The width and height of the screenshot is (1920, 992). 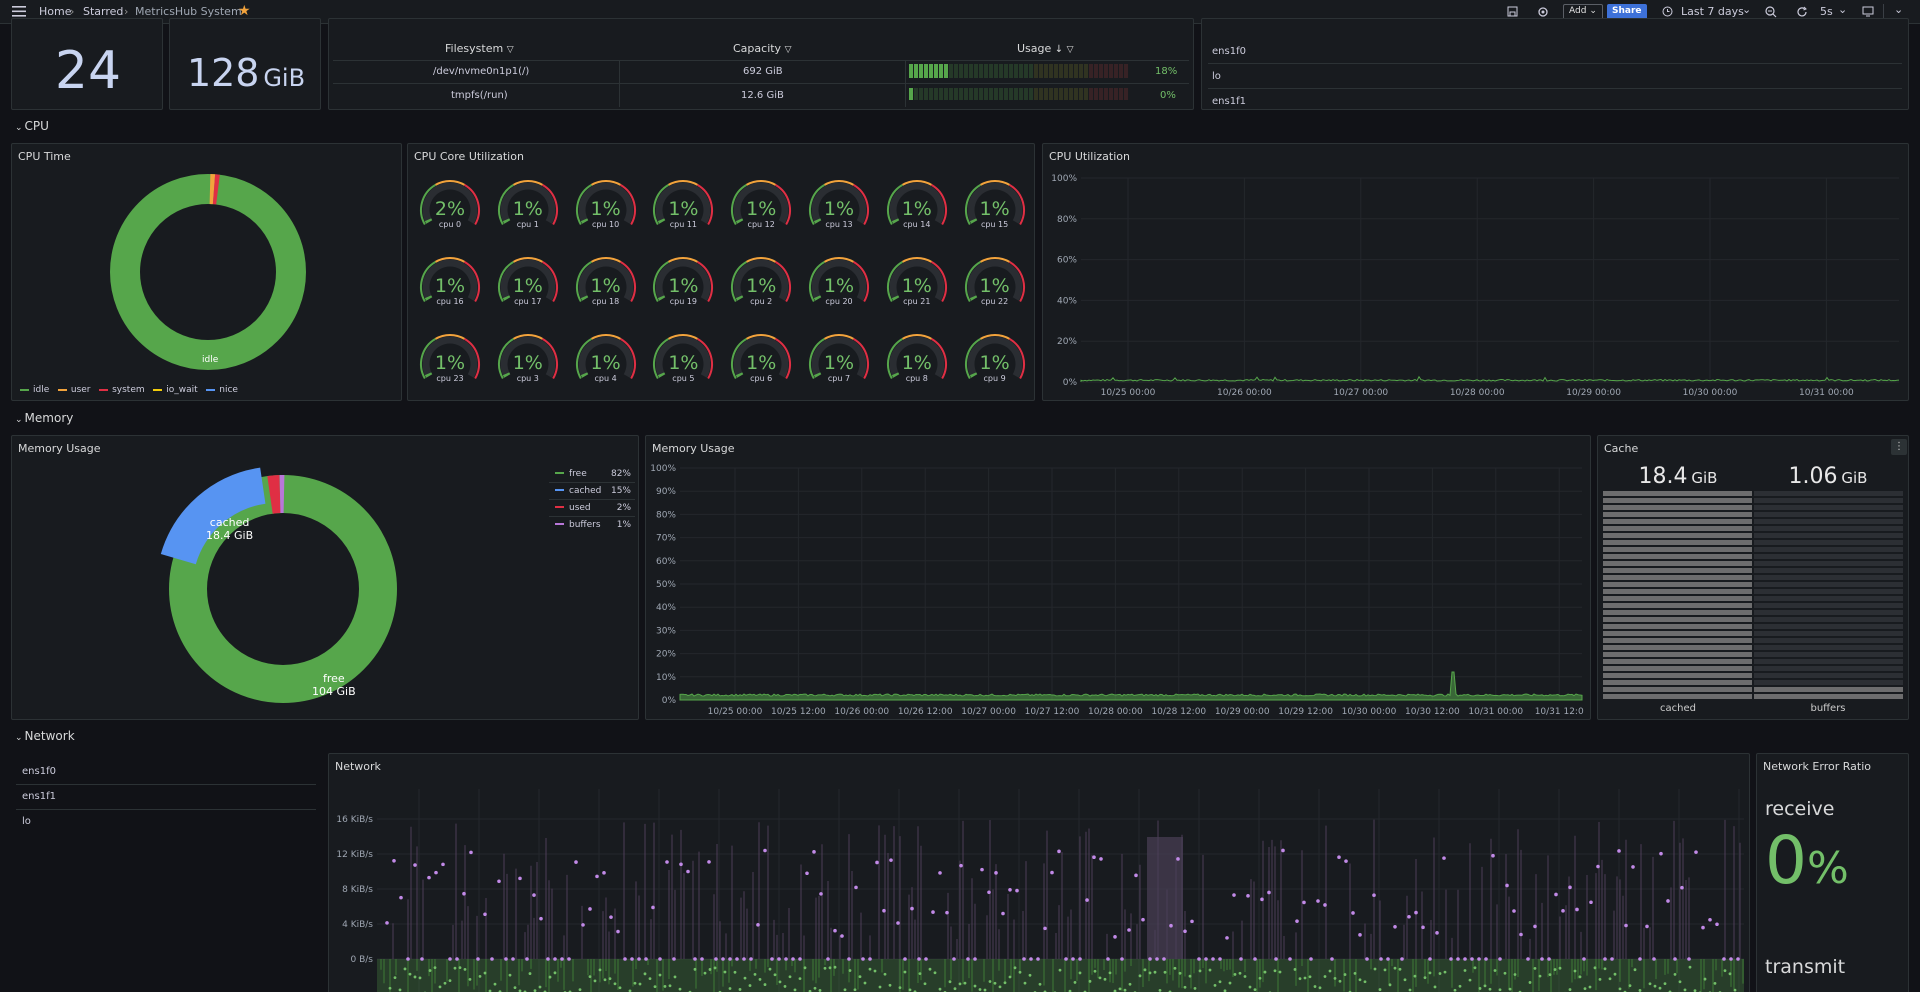 What do you see at coordinates (45, 736) in the screenshot?
I see `row-header-network: ⌄ Network` at bounding box center [45, 736].